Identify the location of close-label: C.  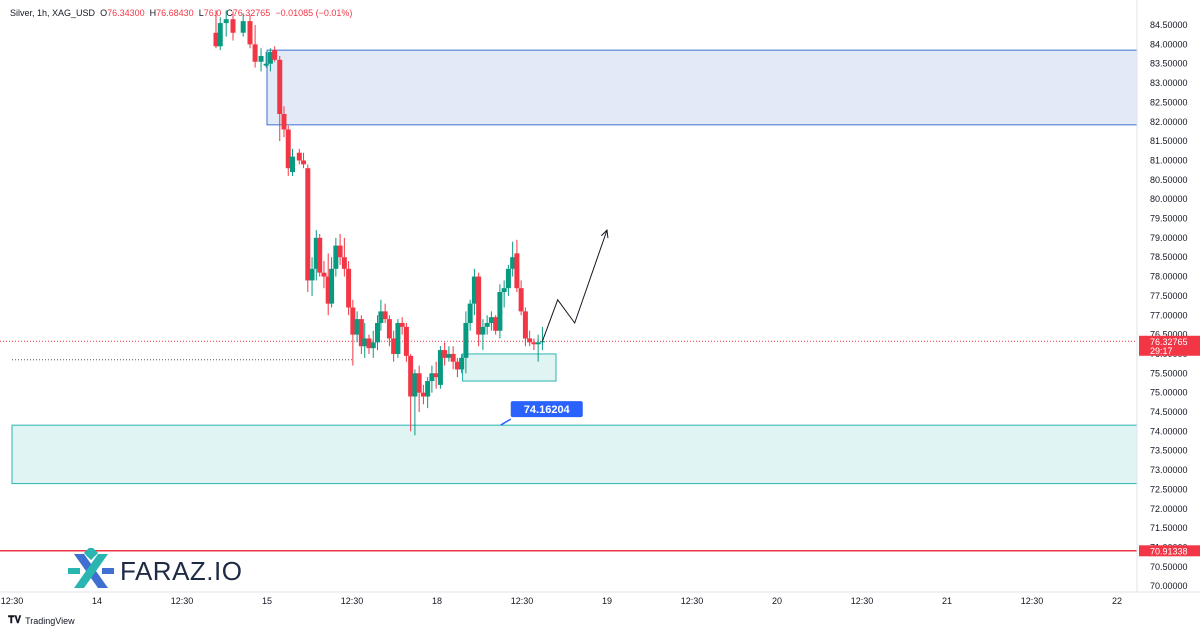
(229, 13).